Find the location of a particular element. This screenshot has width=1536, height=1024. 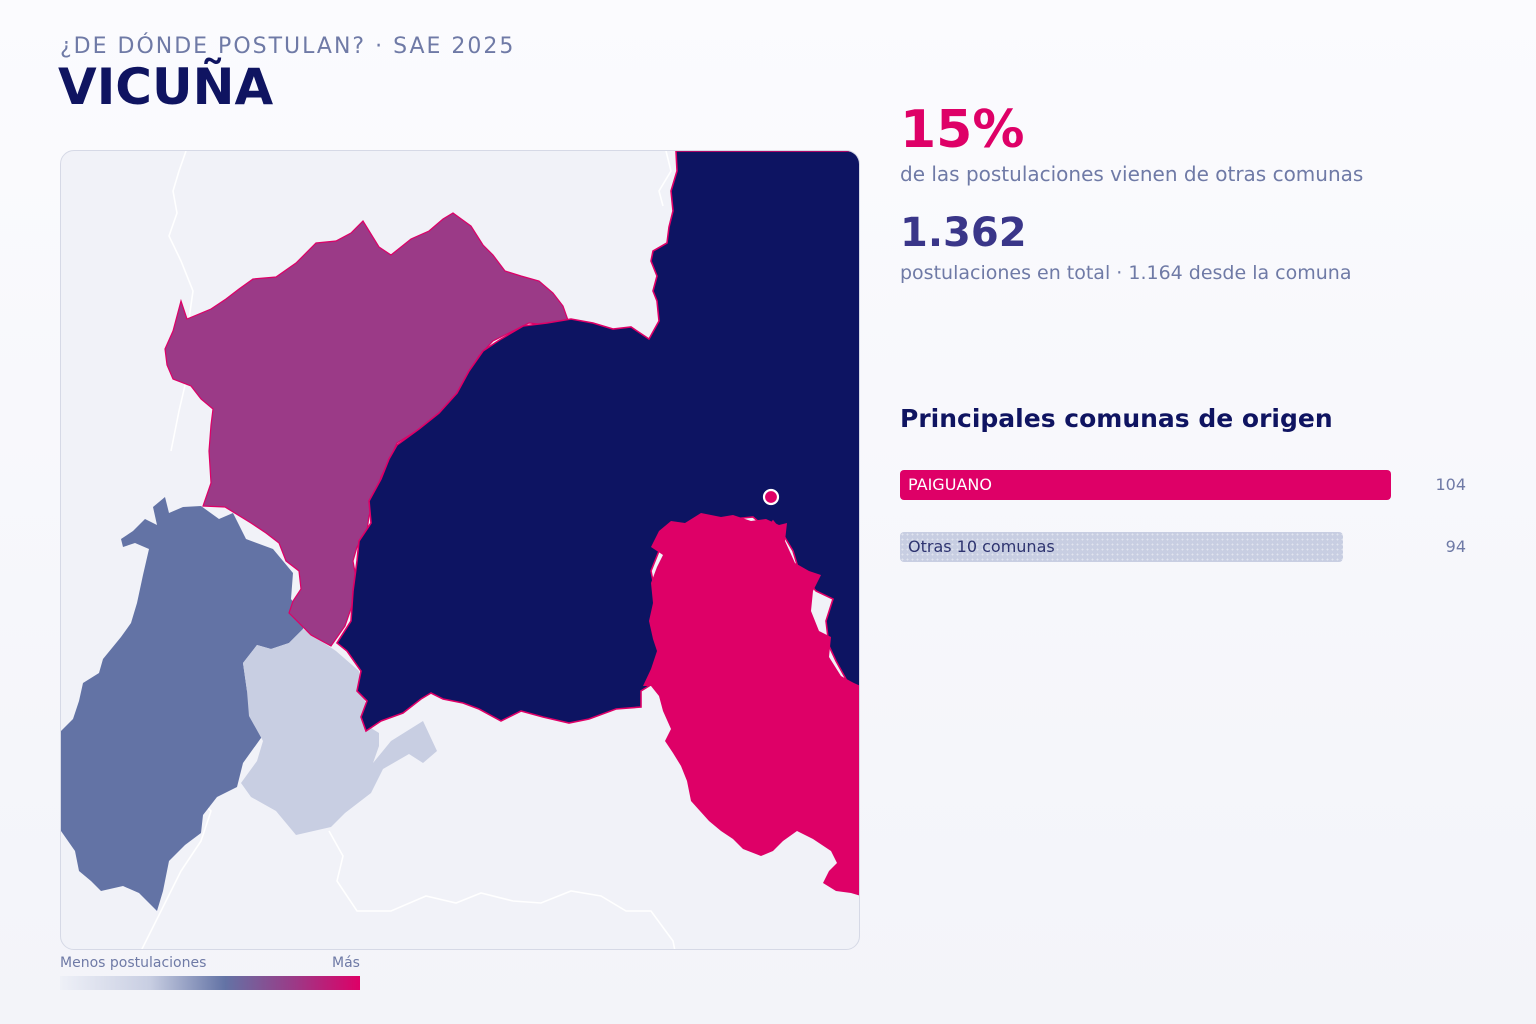

ranking-title: Principales comunas de origen is located at coordinates (1116, 418).